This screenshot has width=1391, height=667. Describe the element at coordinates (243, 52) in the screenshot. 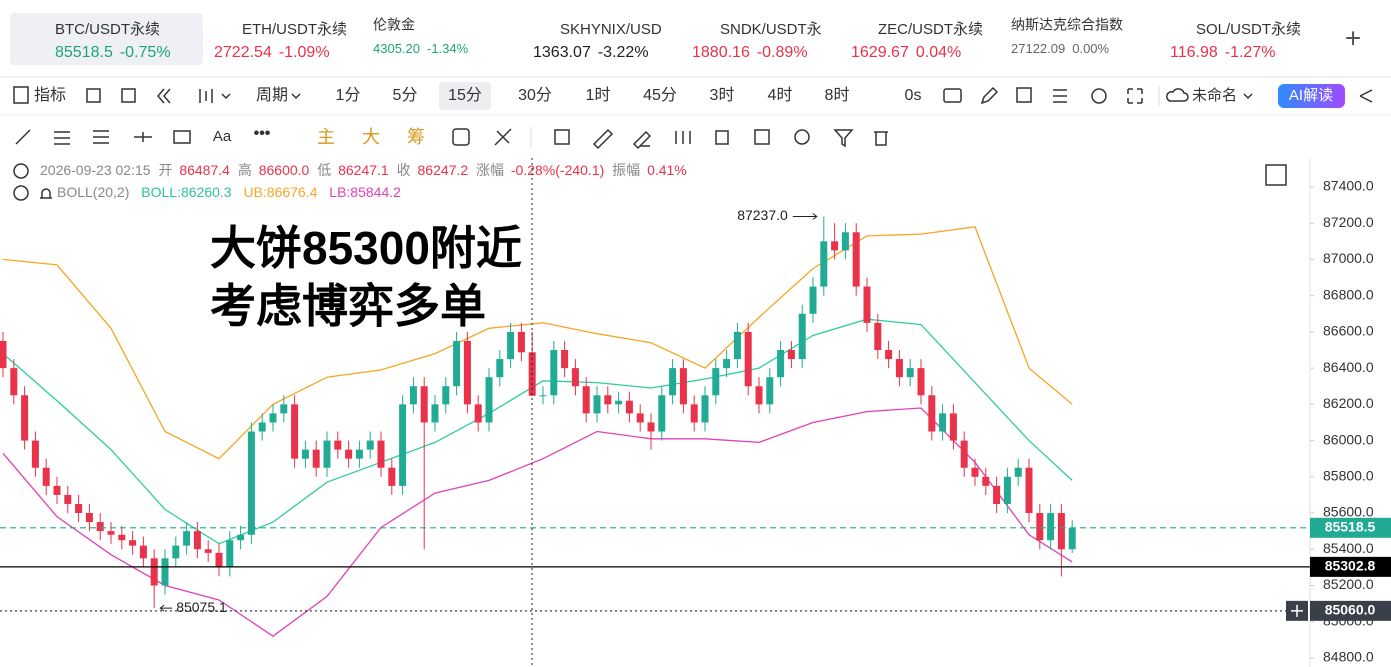

I see `tab-price: 2722.54` at that location.